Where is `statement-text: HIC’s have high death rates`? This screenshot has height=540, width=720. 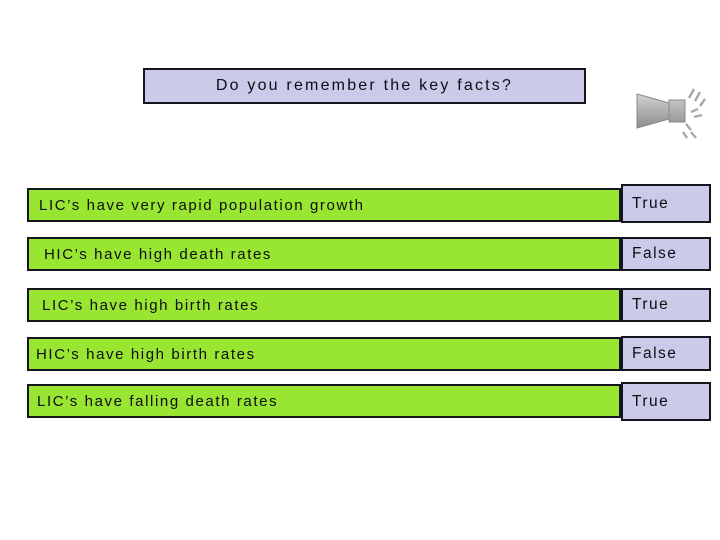 statement-text: HIC’s have high death rates is located at coordinates (158, 254).